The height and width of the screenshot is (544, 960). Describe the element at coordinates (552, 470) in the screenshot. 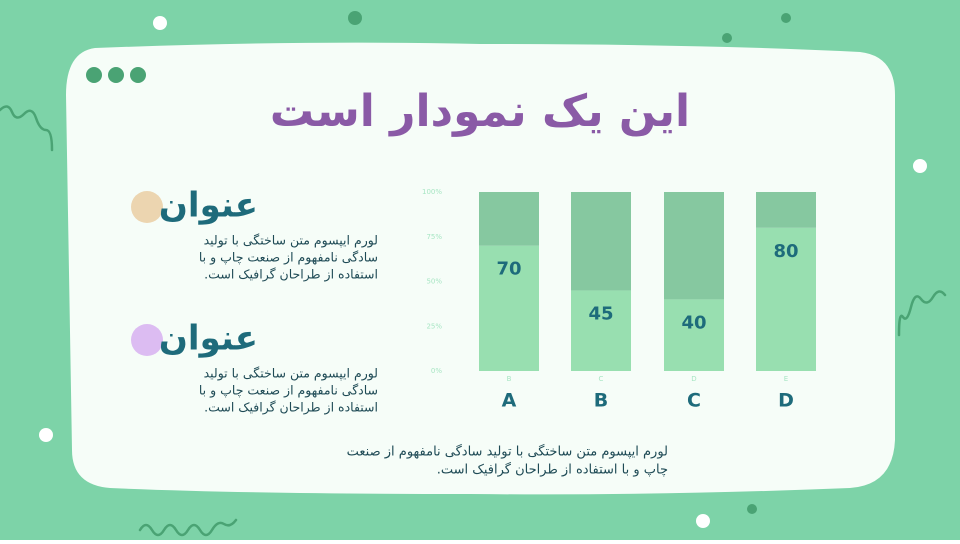

I see `footer-text: چاپ و با استفاده از طراحان گرافیک است.` at that location.